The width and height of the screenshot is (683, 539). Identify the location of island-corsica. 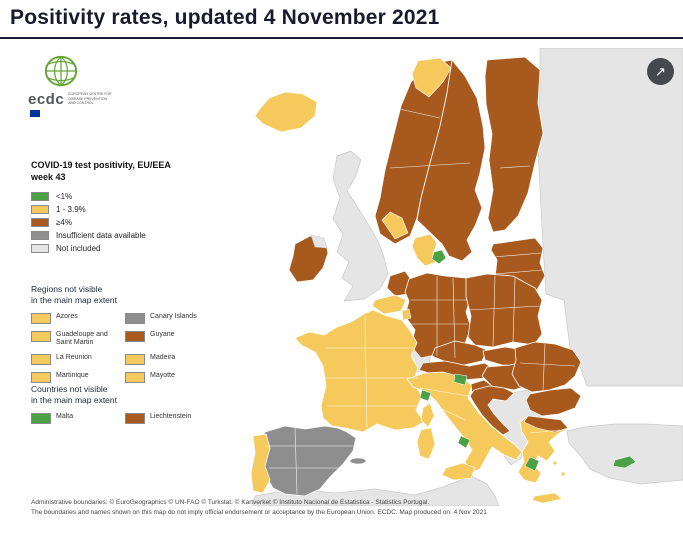
(427, 415).